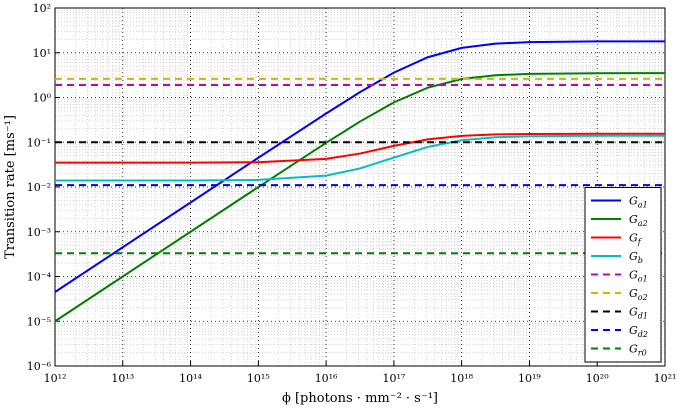  I want to click on y-tick-label: 10⁻⁵, so click(39, 321).